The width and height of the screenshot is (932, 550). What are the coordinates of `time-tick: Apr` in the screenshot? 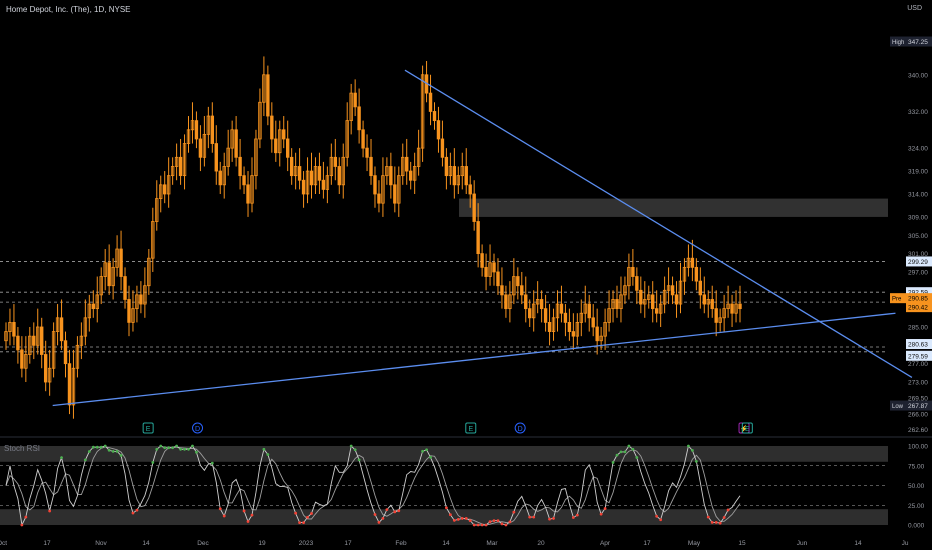 It's located at (605, 543).